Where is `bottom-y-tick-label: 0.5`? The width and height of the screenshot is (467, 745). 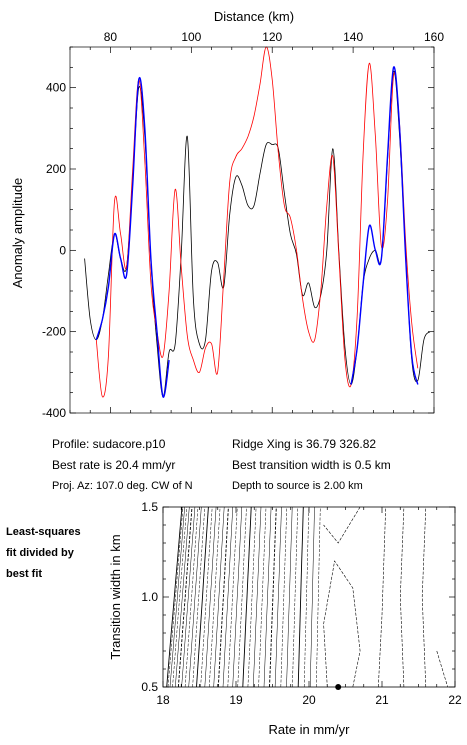
bottom-y-tick-label: 0.5 is located at coordinates (149, 687).